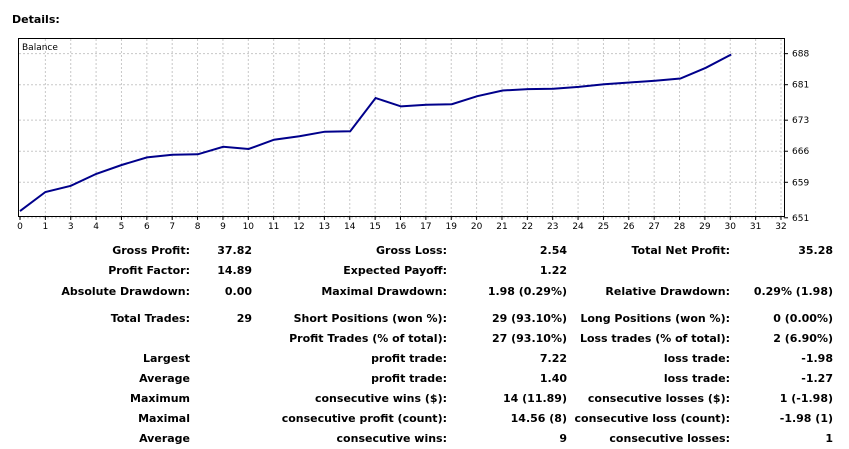 The width and height of the screenshot is (849, 449). I want to click on absolute-drawdown-value: 0.00, so click(238, 291).